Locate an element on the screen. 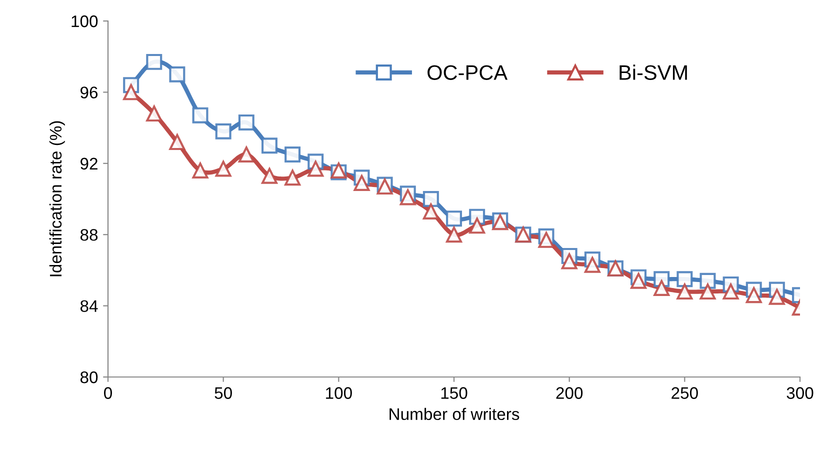 The height and width of the screenshot is (453, 819). x-tick-label: 200 is located at coordinates (569, 393).